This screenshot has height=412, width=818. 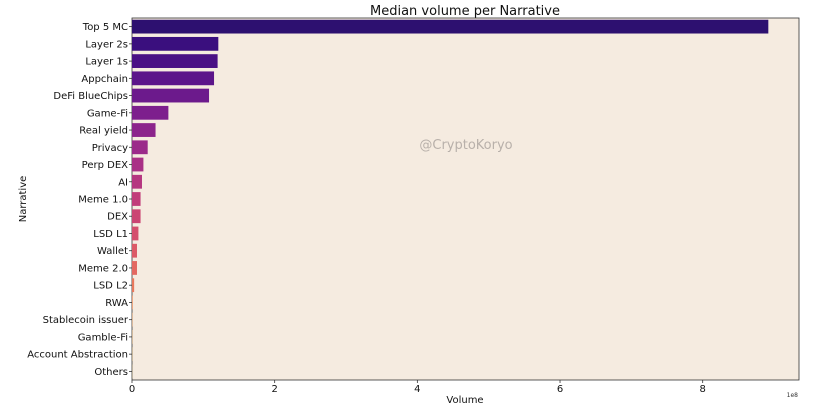 What do you see at coordinates (110, 234) in the screenshot?
I see `y-tick-label: LSD L1` at bounding box center [110, 234].